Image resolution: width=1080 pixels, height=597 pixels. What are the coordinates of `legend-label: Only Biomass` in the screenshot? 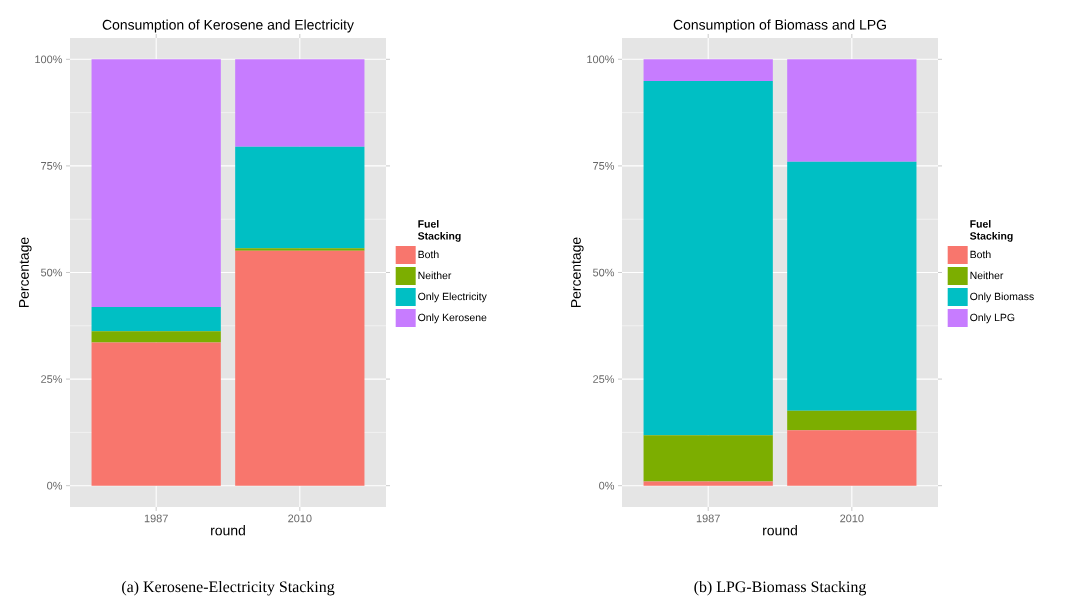 It's located at (1002, 297).